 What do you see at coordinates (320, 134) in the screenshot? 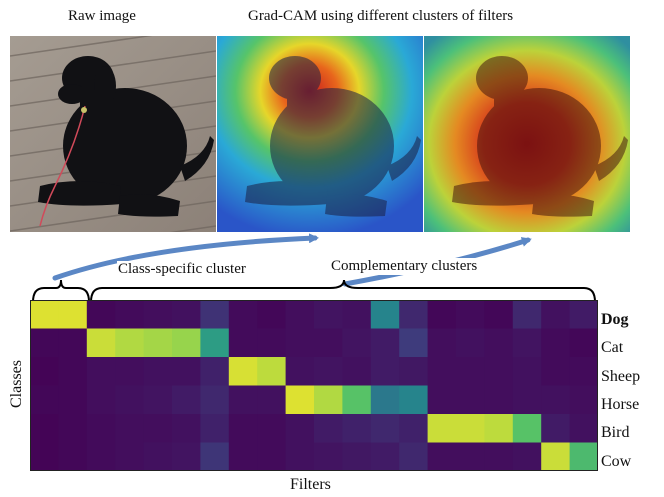
I see `gradcam-class-specific-image` at bounding box center [320, 134].